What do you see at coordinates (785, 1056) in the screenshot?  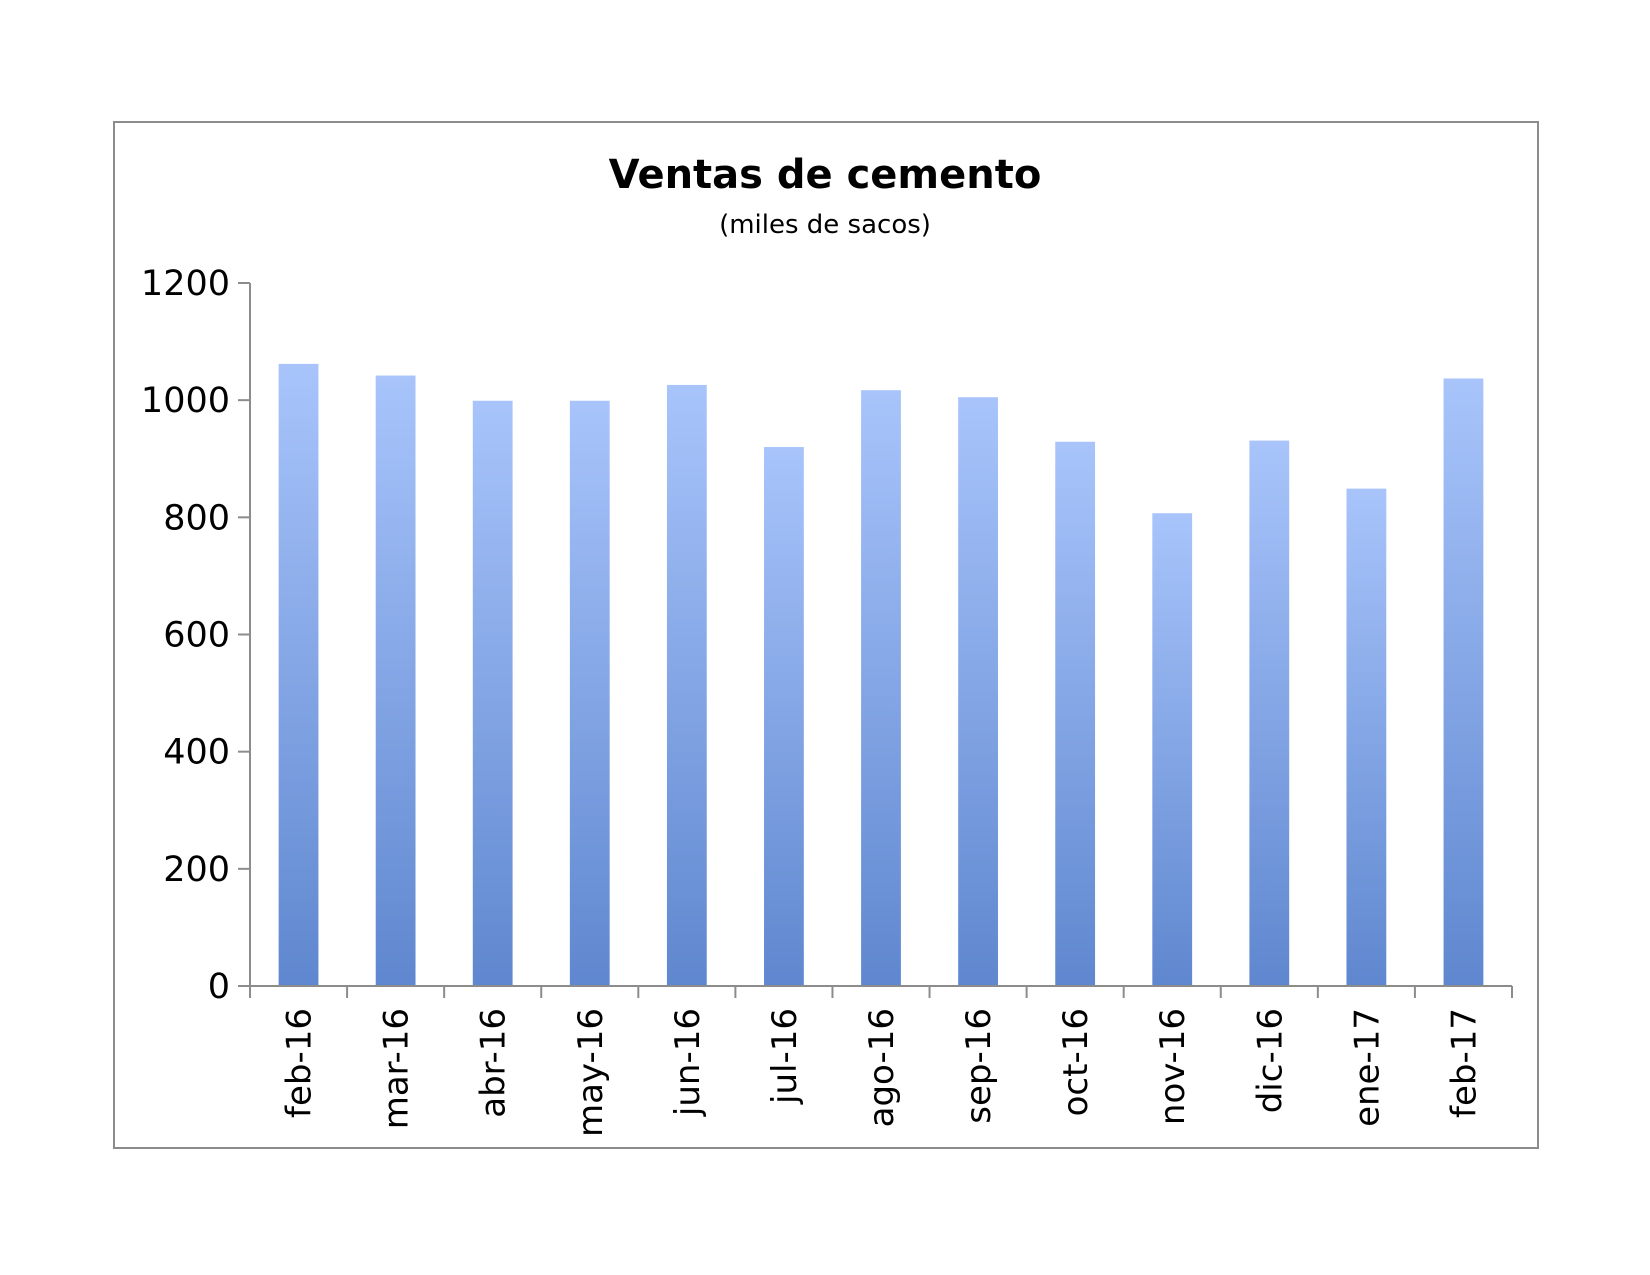 I see `x-tick-label: jul-16` at bounding box center [785, 1056].